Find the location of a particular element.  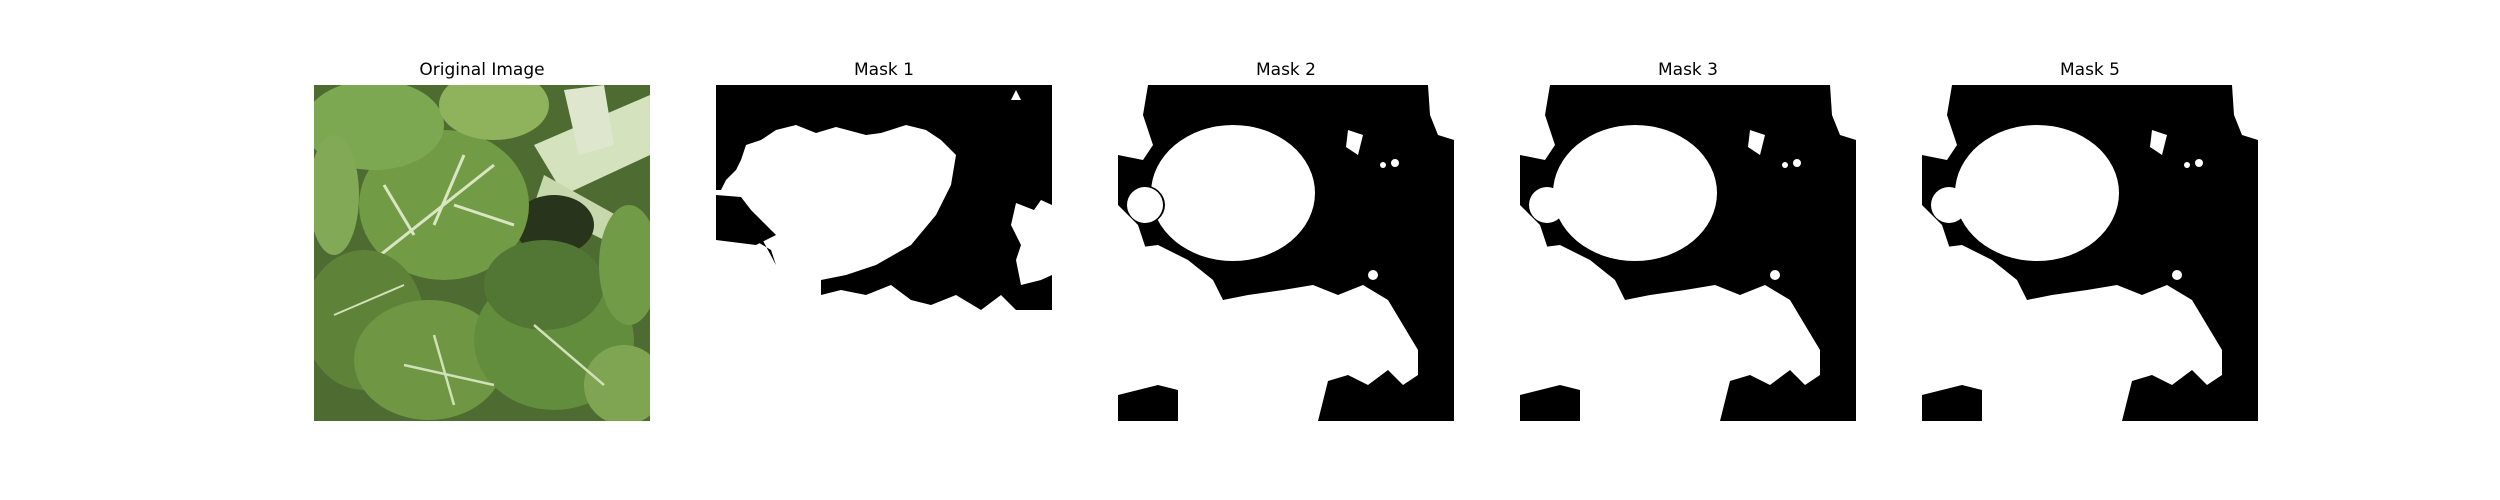

panel-title: Mask 5 is located at coordinates (2089, 70).